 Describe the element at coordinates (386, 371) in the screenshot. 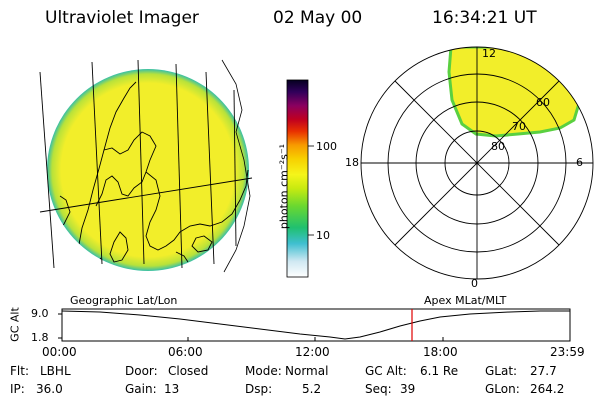

I see `gc-alt-label: GC Alt:` at that location.